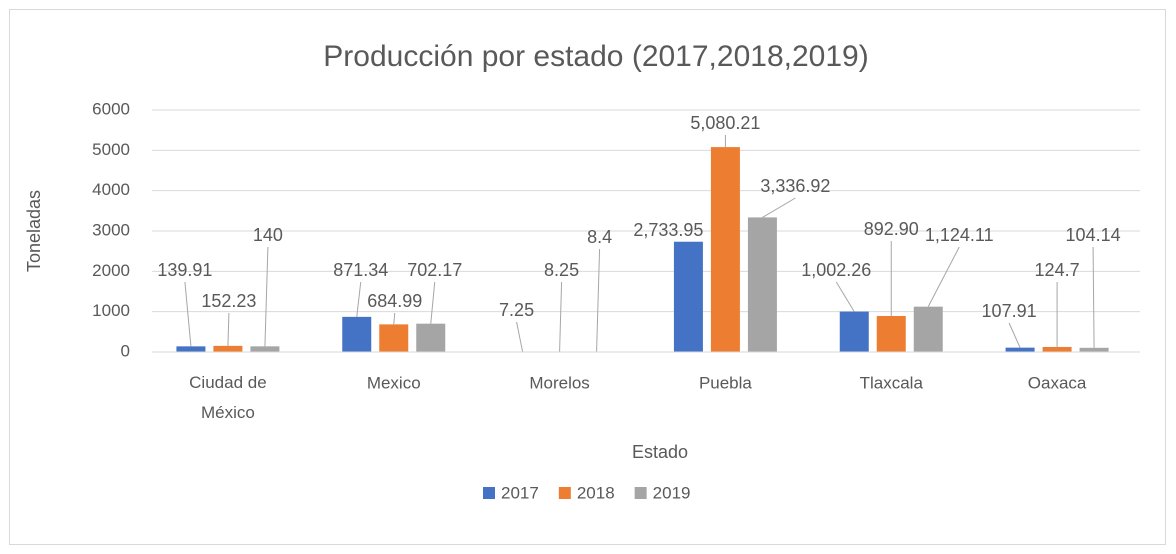 This screenshot has height=554, width=1176. Describe the element at coordinates (596, 492) in the screenshot. I see `legend-label: 2018` at that location.